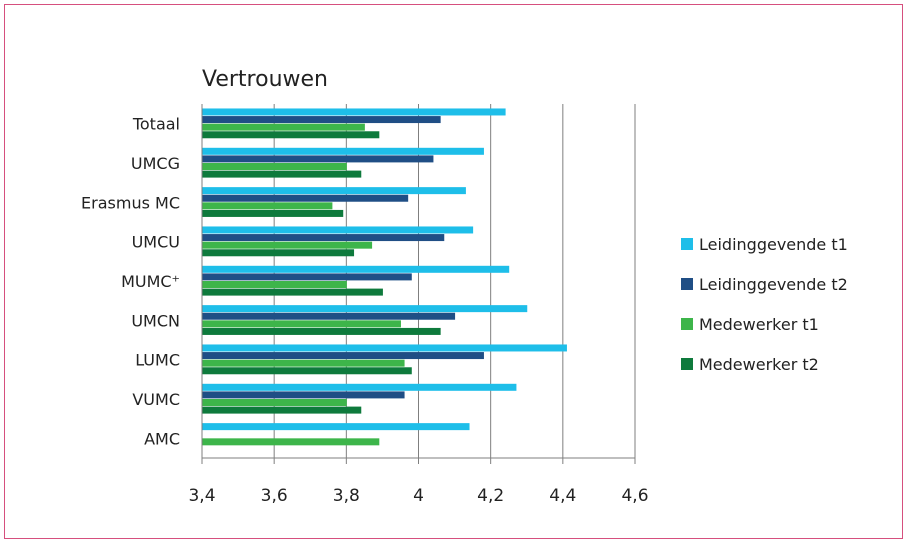  I want to click on category-label: UMCU, so click(156, 242).